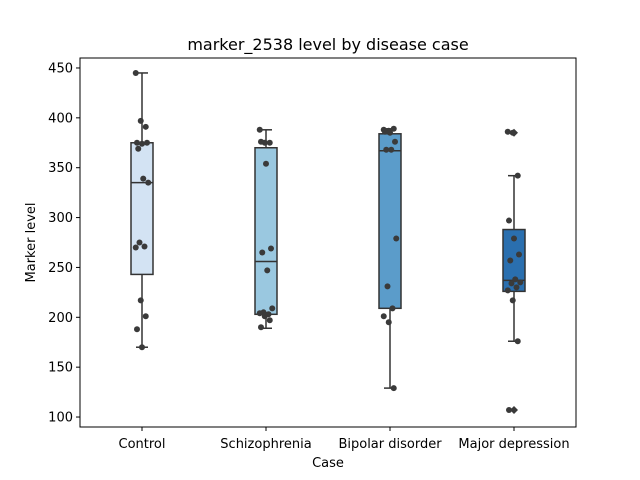 The height and width of the screenshot is (480, 640). I want to click on y-tick-label: 150, so click(60, 368).